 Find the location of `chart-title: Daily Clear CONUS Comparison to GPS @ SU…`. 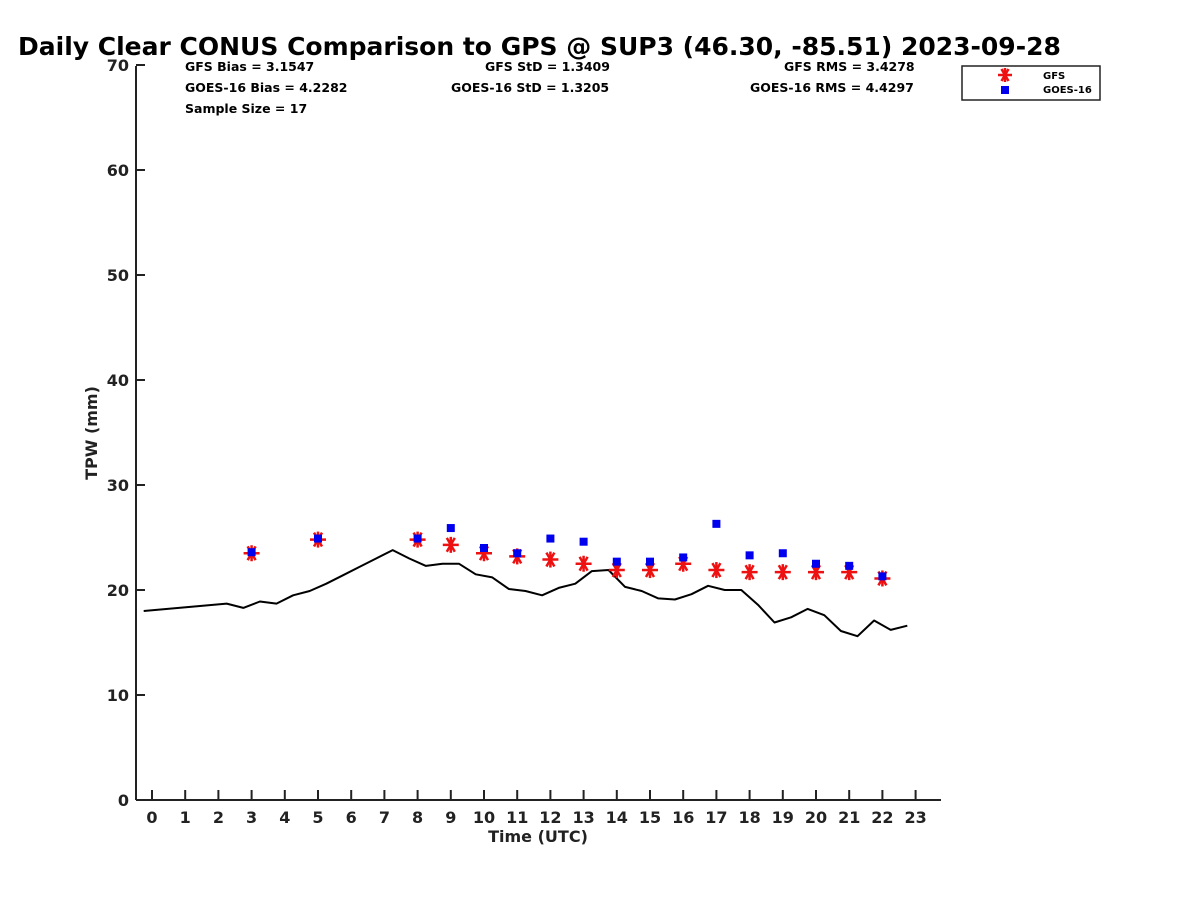

chart-title: Daily Clear CONUS Comparison to GPS @ SU… is located at coordinates (539, 46).